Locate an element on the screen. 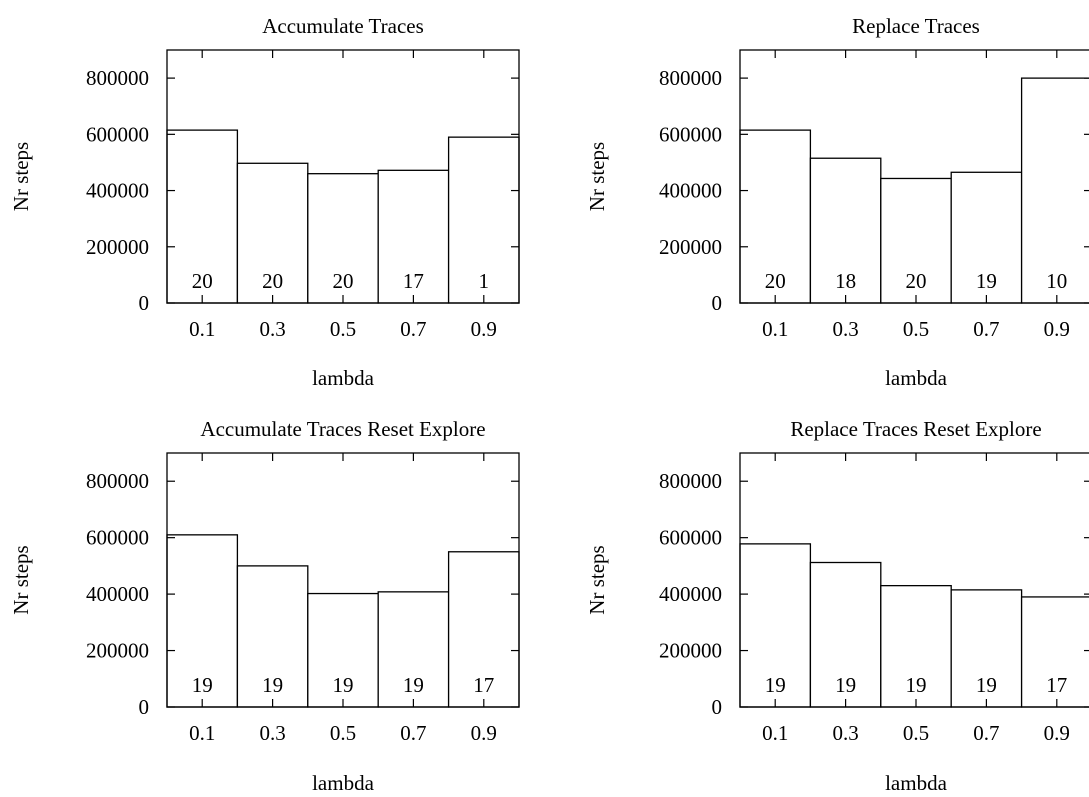 The height and width of the screenshot is (797, 1089). chart-title: Accumulate Traces Reset Explore is located at coordinates (342, 429).